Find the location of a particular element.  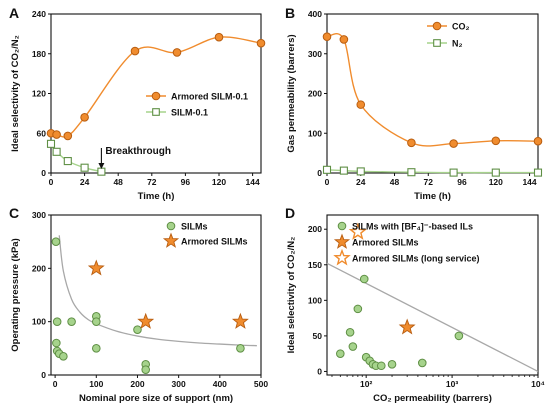

legend-label: Armored SILM-0.1 is located at coordinates (209, 97).